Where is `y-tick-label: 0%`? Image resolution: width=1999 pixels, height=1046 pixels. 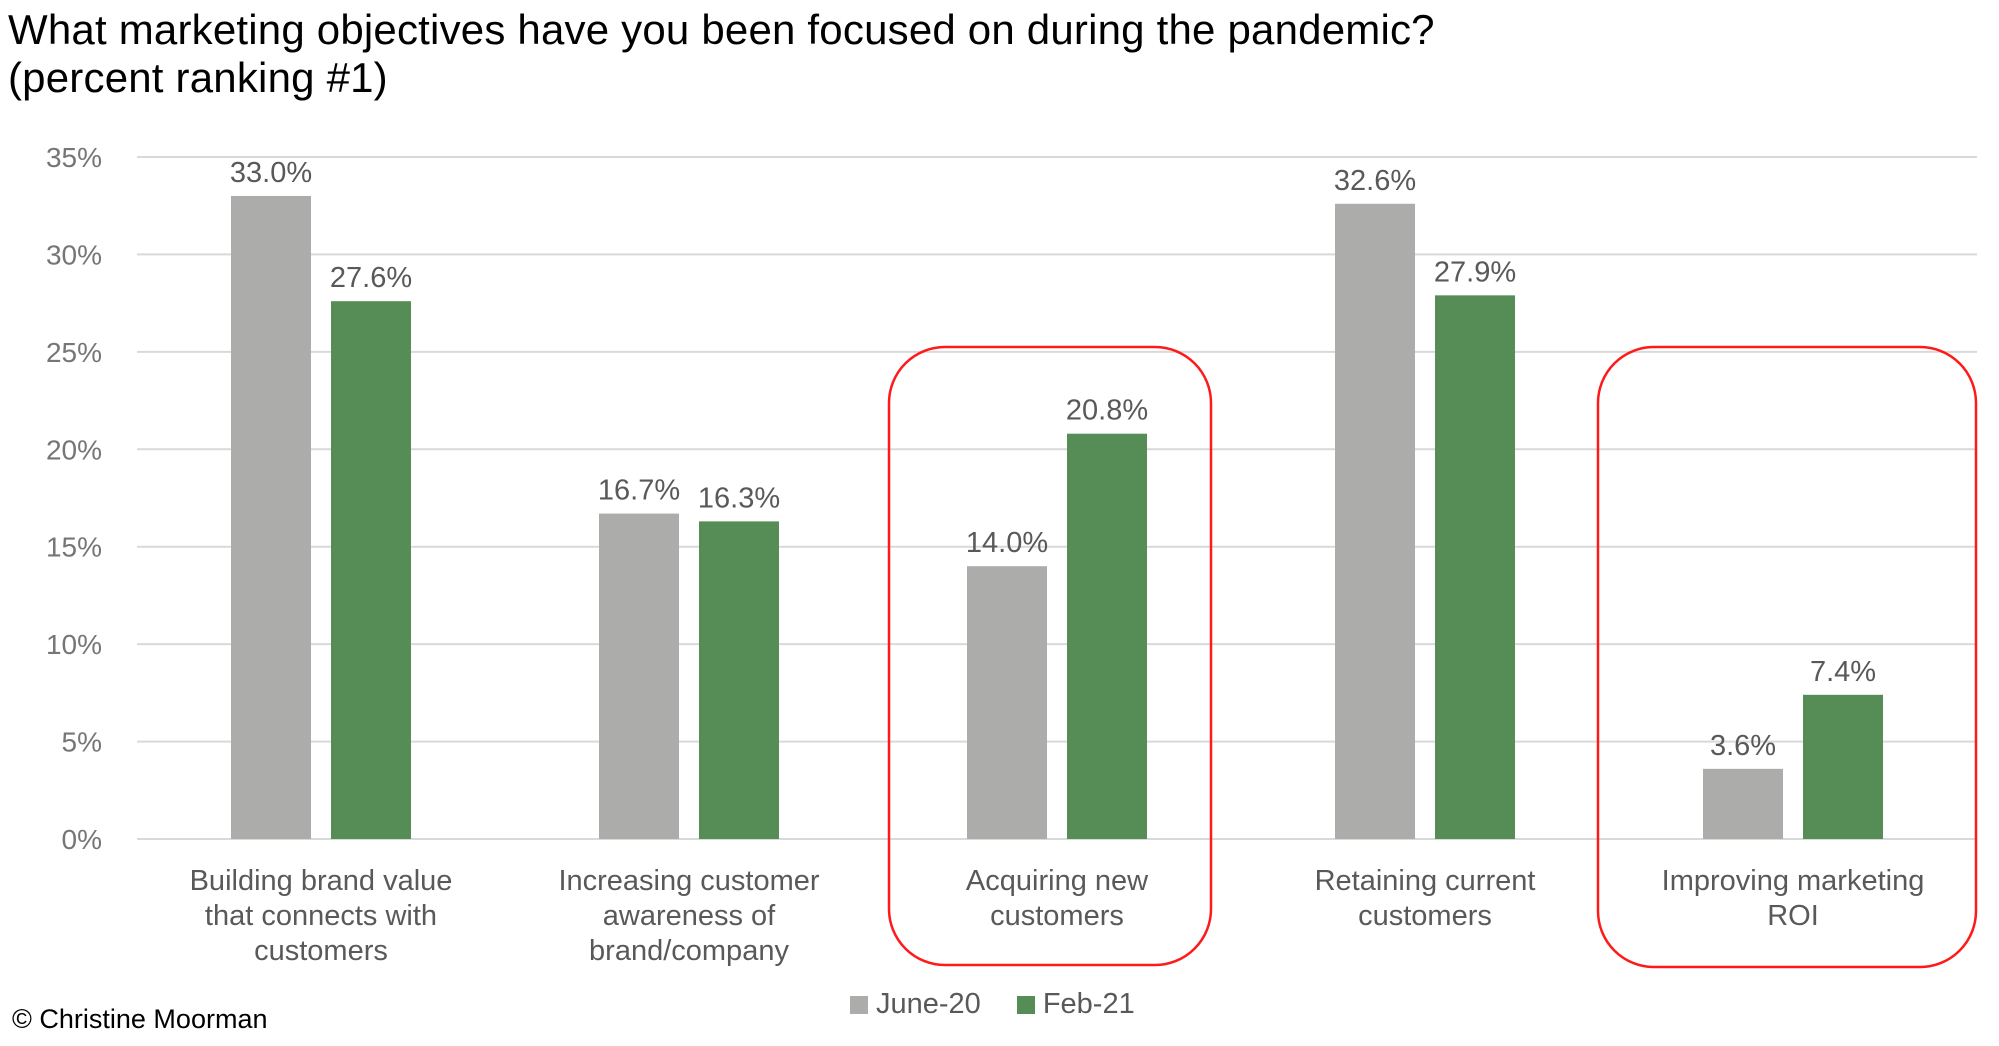
y-tick-label: 0% is located at coordinates (82, 839).